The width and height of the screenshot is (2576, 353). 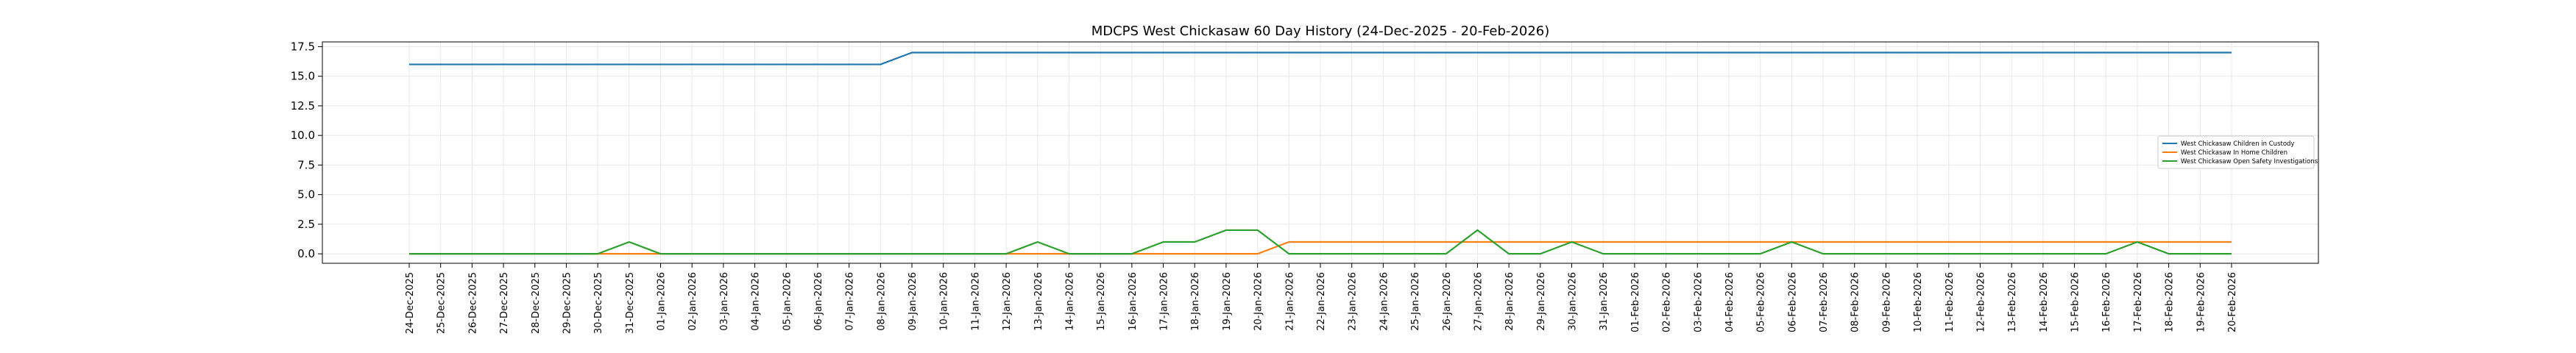 What do you see at coordinates (306, 225) in the screenshot?
I see `y-tick-label: 2.5` at bounding box center [306, 225].